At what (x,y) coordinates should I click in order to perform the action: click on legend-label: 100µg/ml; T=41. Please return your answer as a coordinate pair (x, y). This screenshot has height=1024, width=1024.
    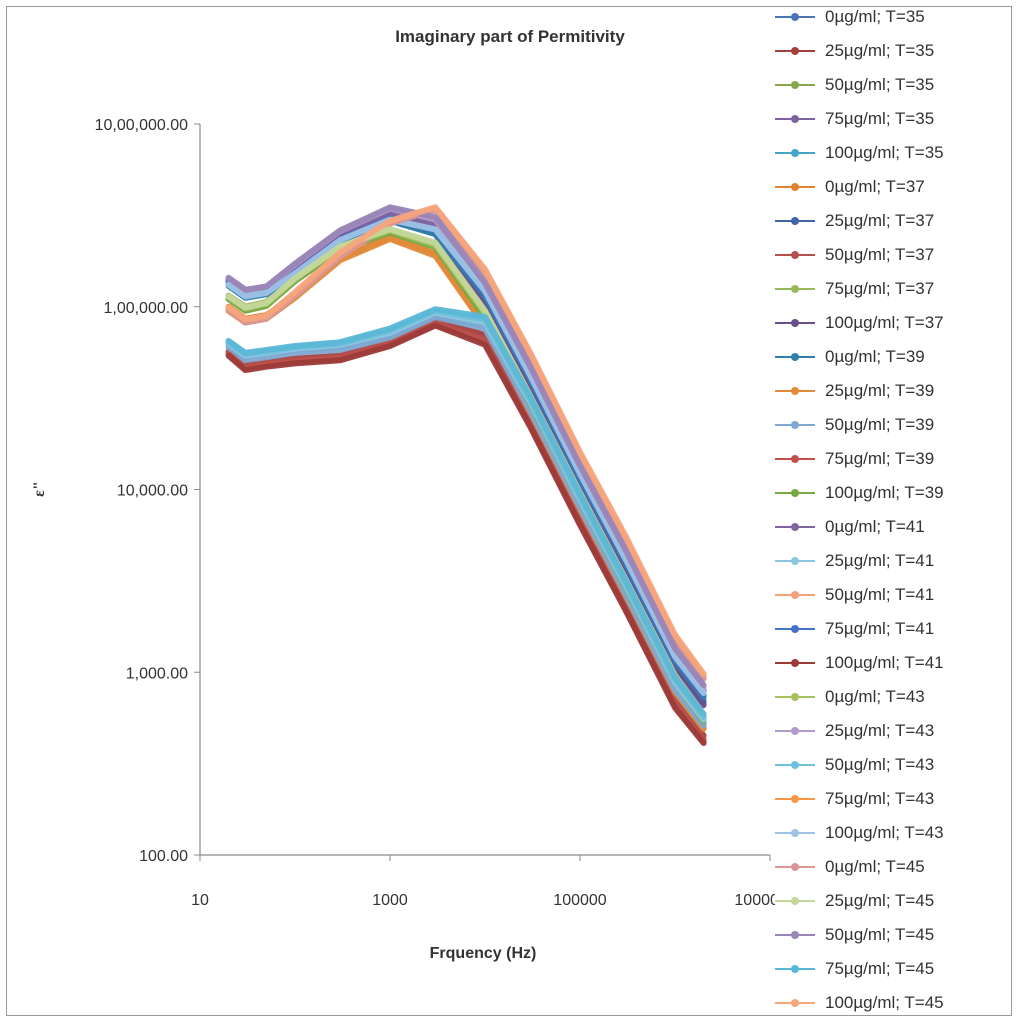
    Looking at the image, I should click on (884, 662).